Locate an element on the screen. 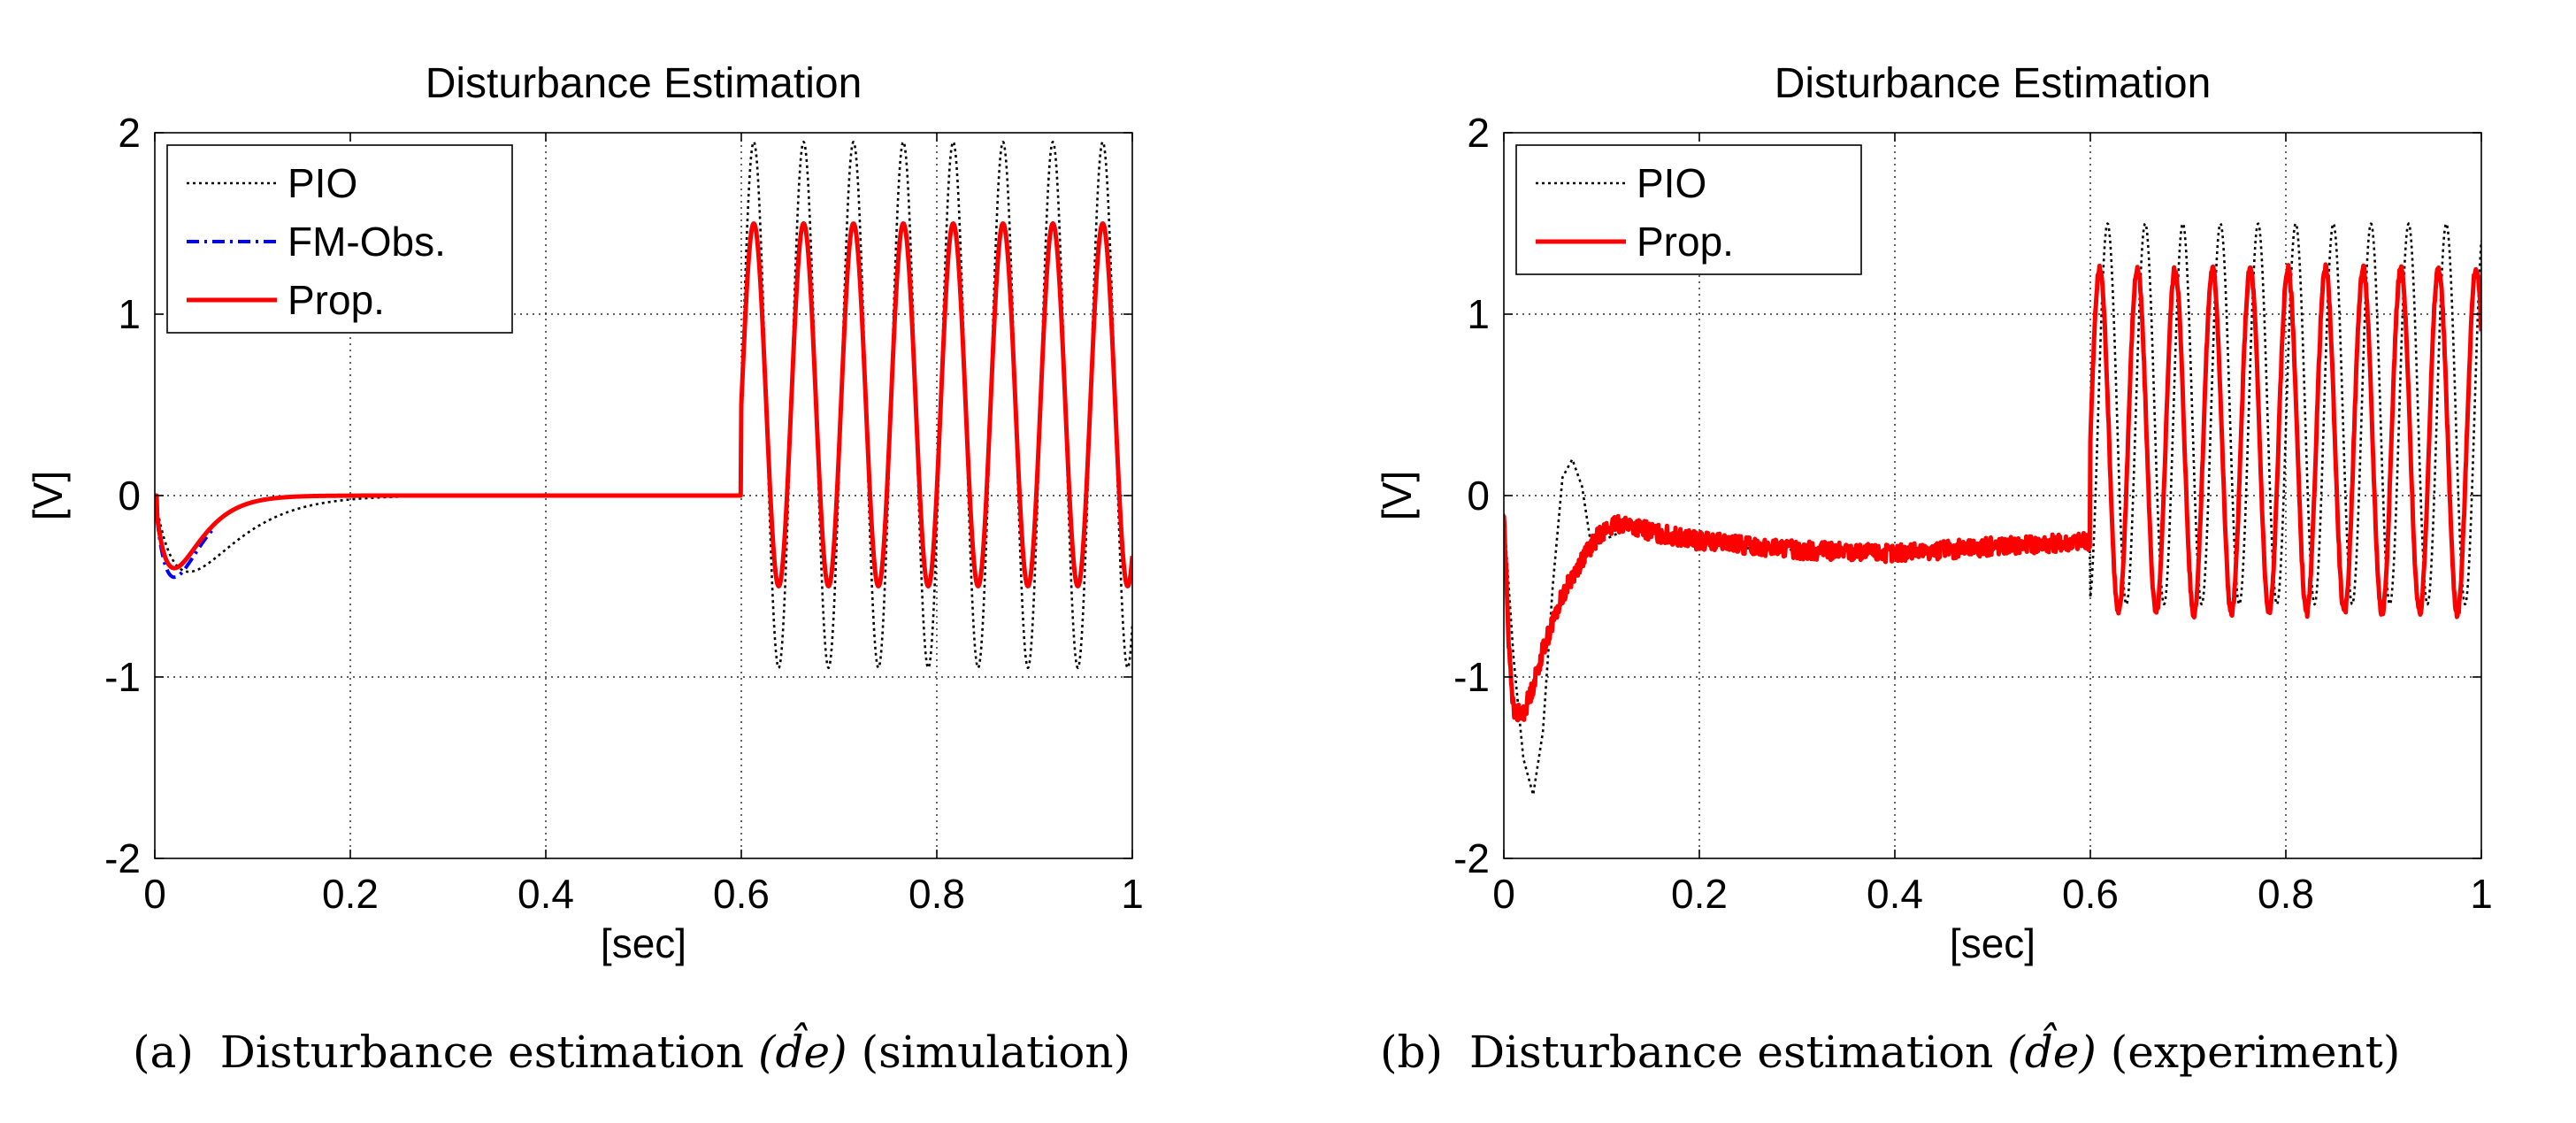 Image resolution: width=2576 pixels, height=1123 pixels. legend: PIO Prop. is located at coordinates (1688, 209).